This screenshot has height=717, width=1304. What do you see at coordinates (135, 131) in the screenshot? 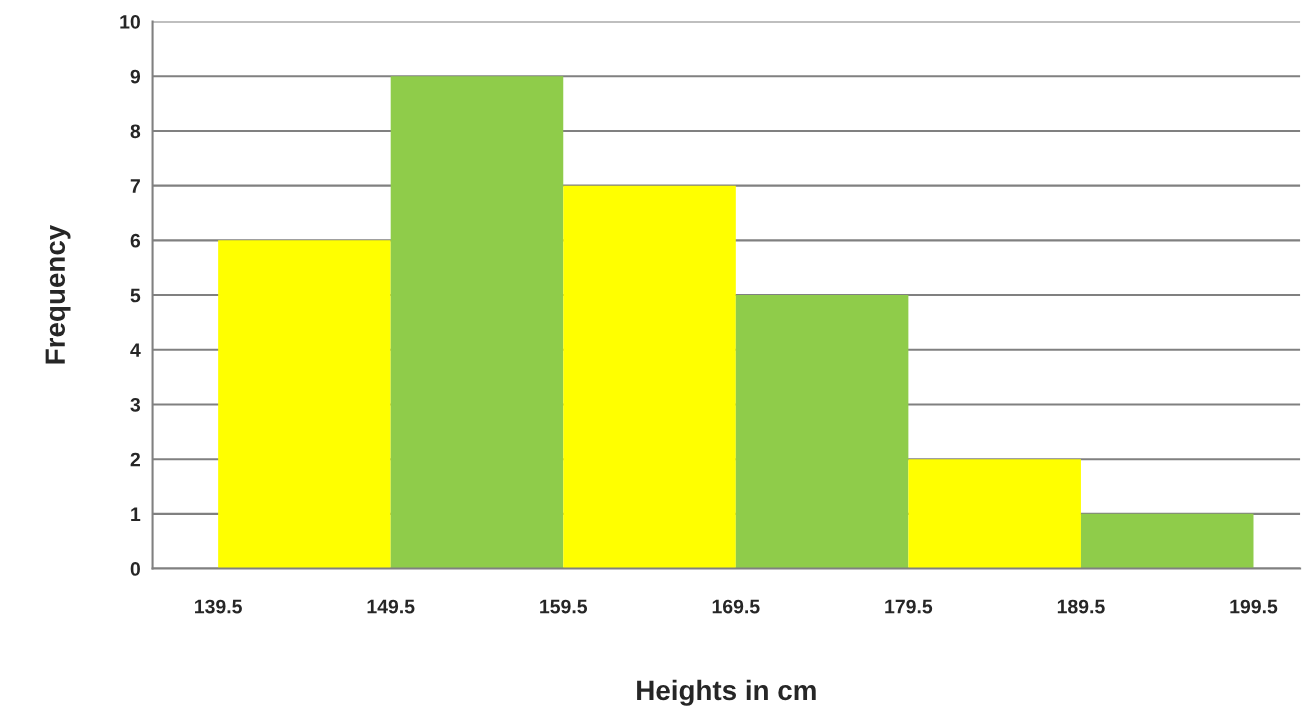
I see `y-tick-label: 8` at bounding box center [135, 131].